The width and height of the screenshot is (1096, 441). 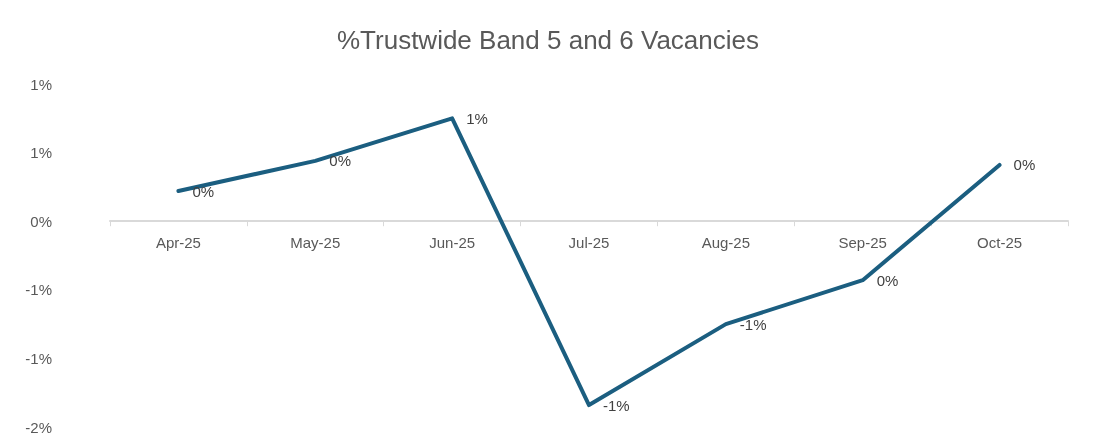 I want to click on data-label: 1%, so click(x=477, y=118).